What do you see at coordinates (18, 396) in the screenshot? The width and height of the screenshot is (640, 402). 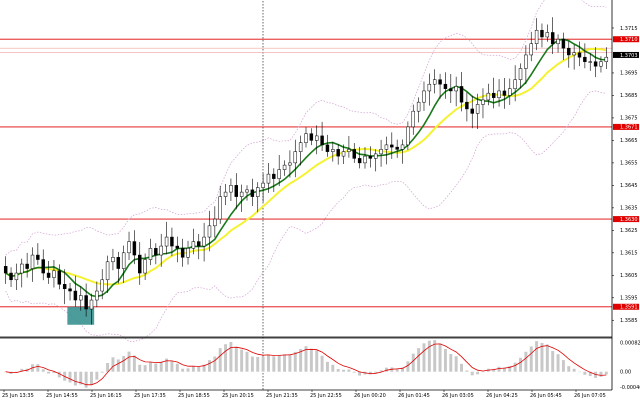 I see `time-tick-label-0: 25 Jun 13:35` at bounding box center [18, 396].